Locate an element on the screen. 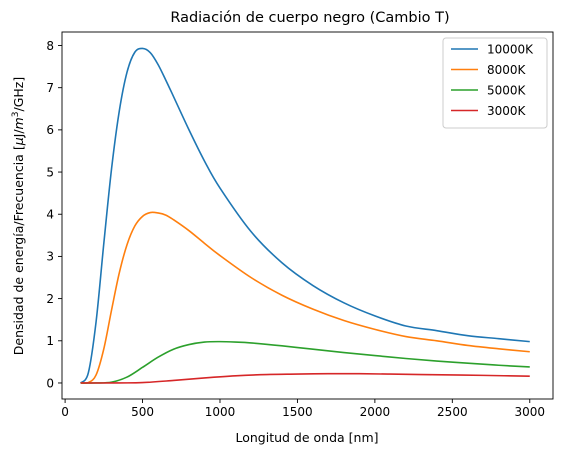  x-axis-ticks: 0 500 1000 1500 2000 2500 3000 is located at coordinates (303, 409).